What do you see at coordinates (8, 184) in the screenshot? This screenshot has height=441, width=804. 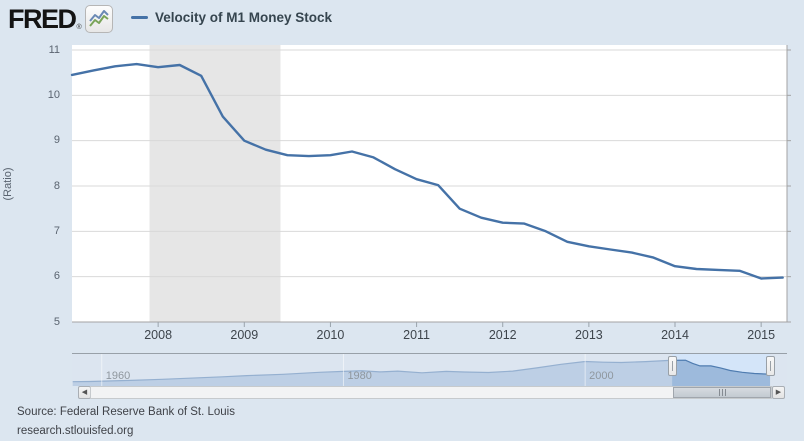 I see `y-axis-title: (Ratio)` at bounding box center [8, 184].